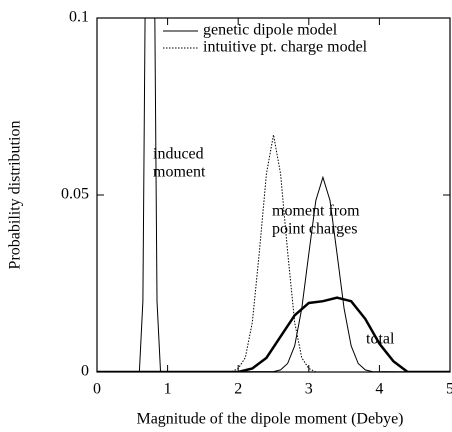 This screenshot has width=452, height=432. Describe the element at coordinates (85, 371) in the screenshot. I see `y-tick-label: 0` at that location.